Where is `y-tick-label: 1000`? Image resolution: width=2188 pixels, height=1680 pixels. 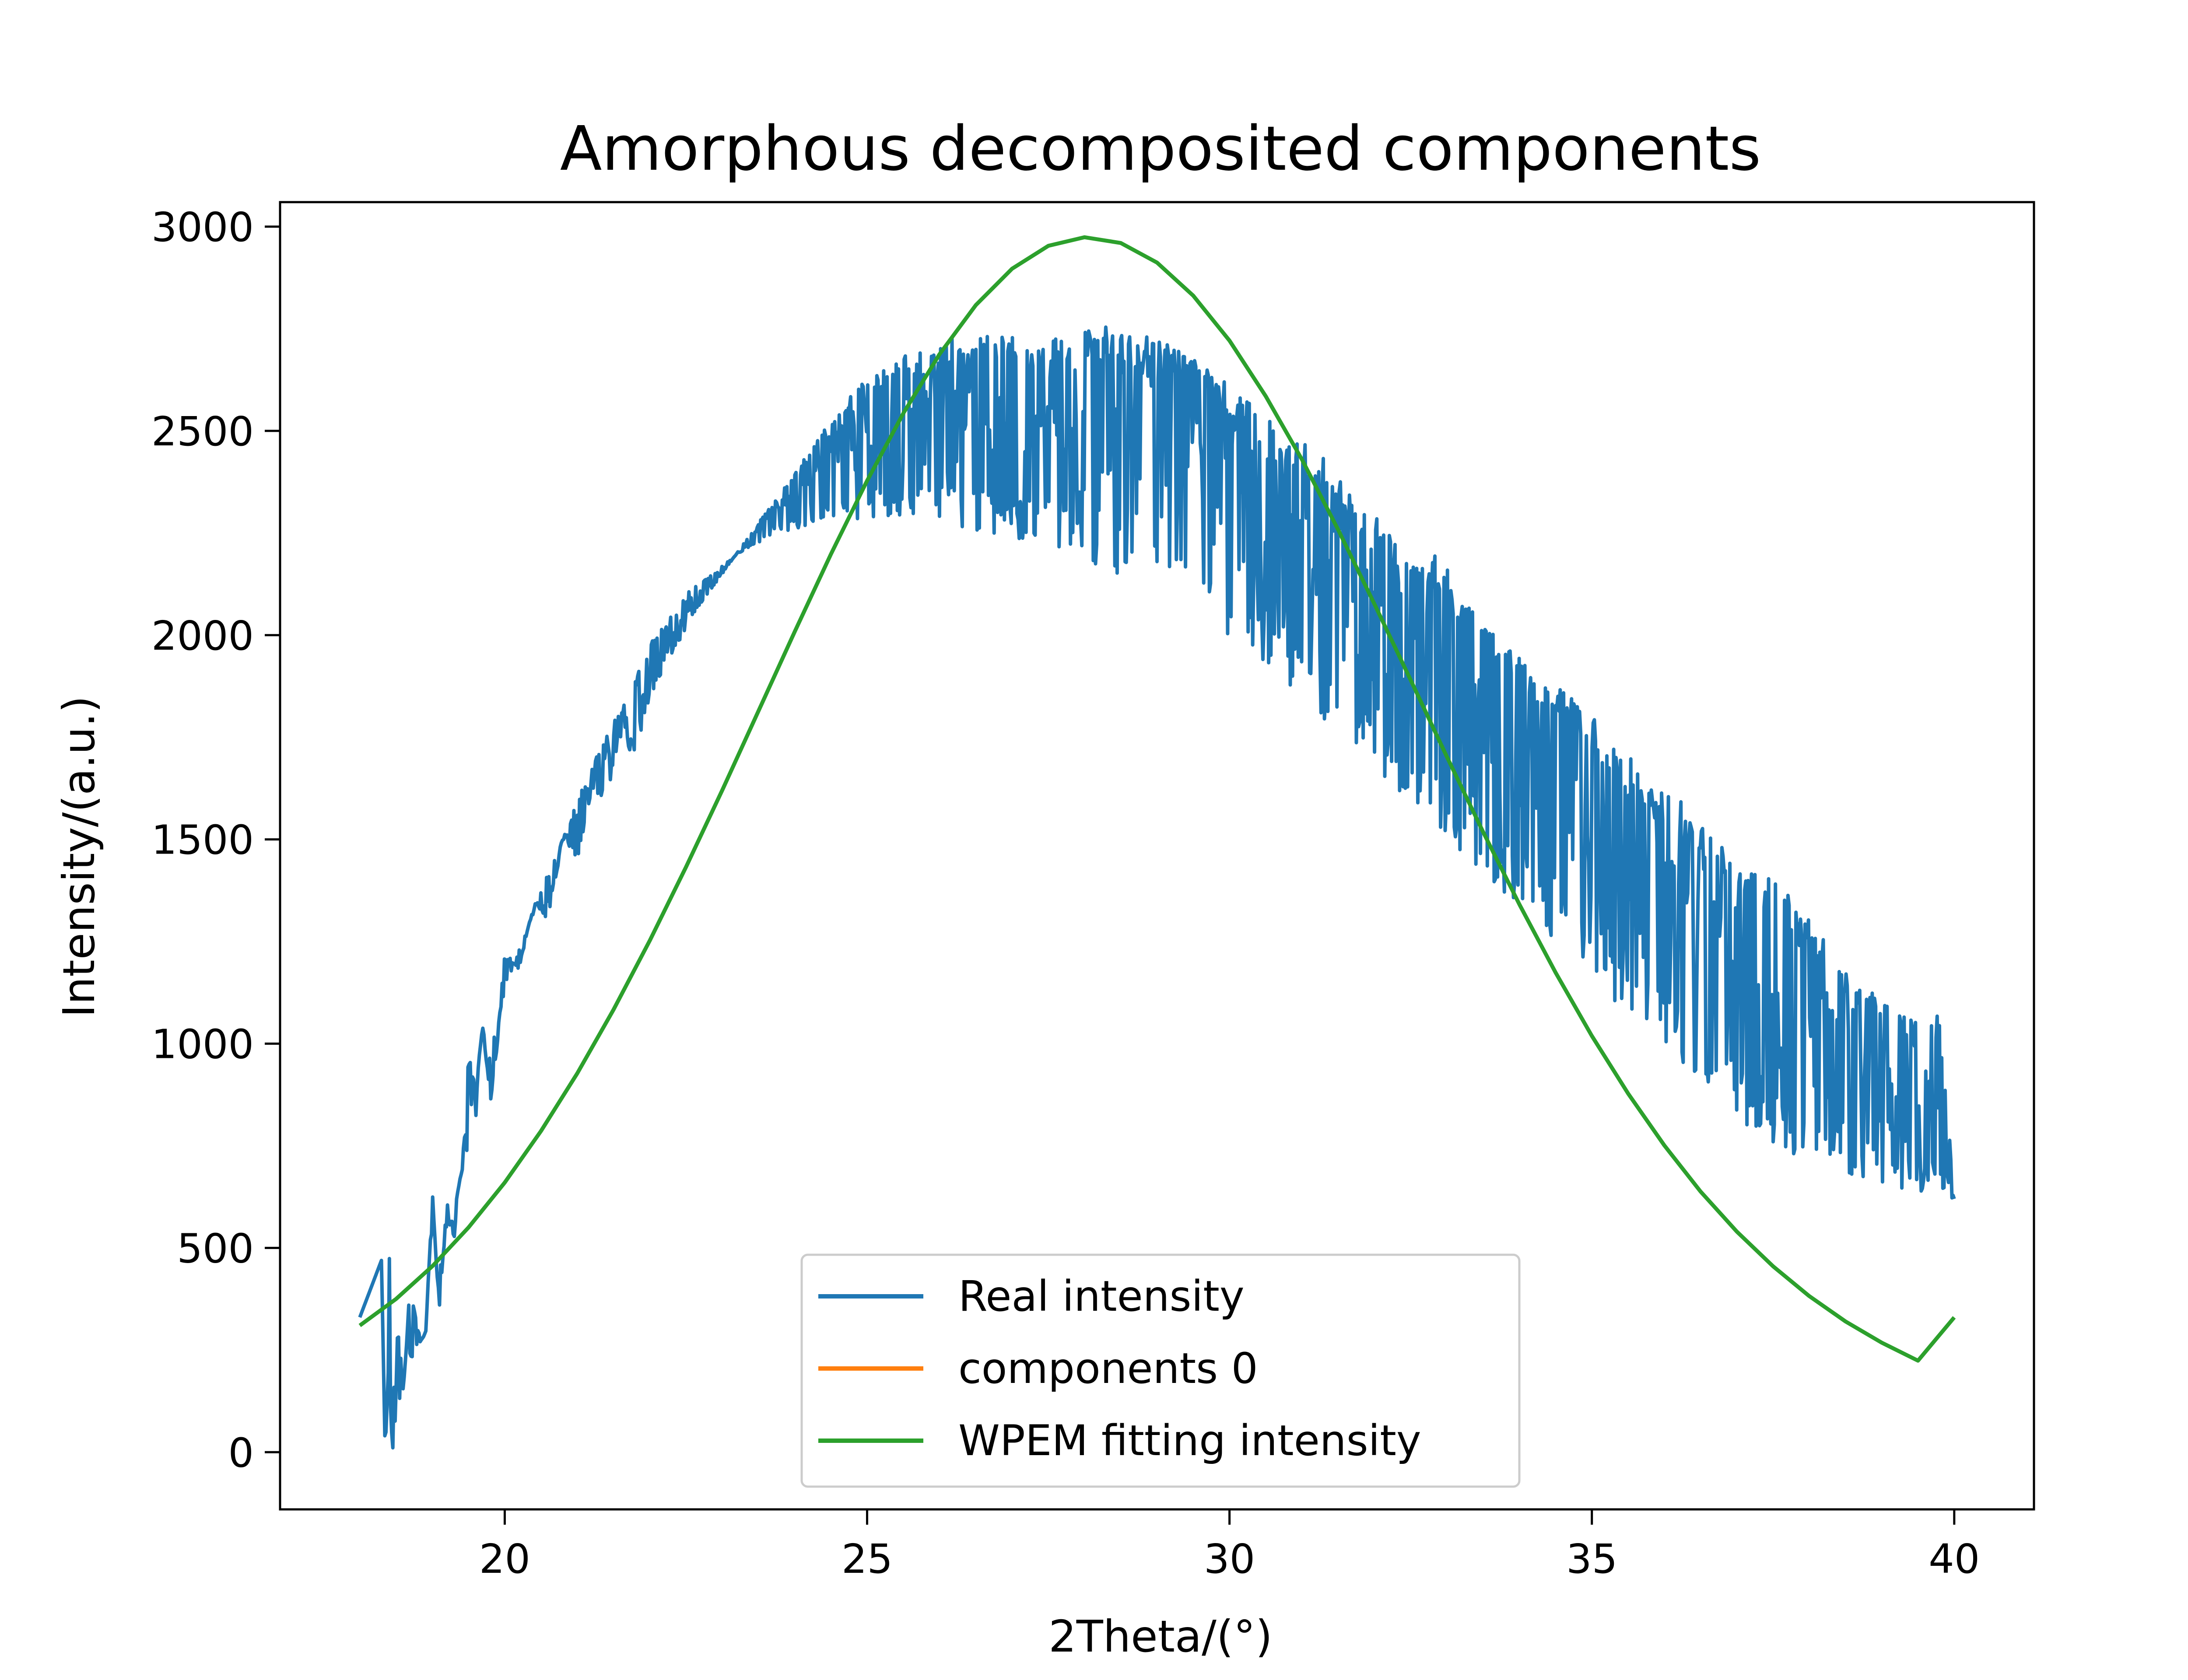 y-tick-label: 1000 is located at coordinates (202, 1044).